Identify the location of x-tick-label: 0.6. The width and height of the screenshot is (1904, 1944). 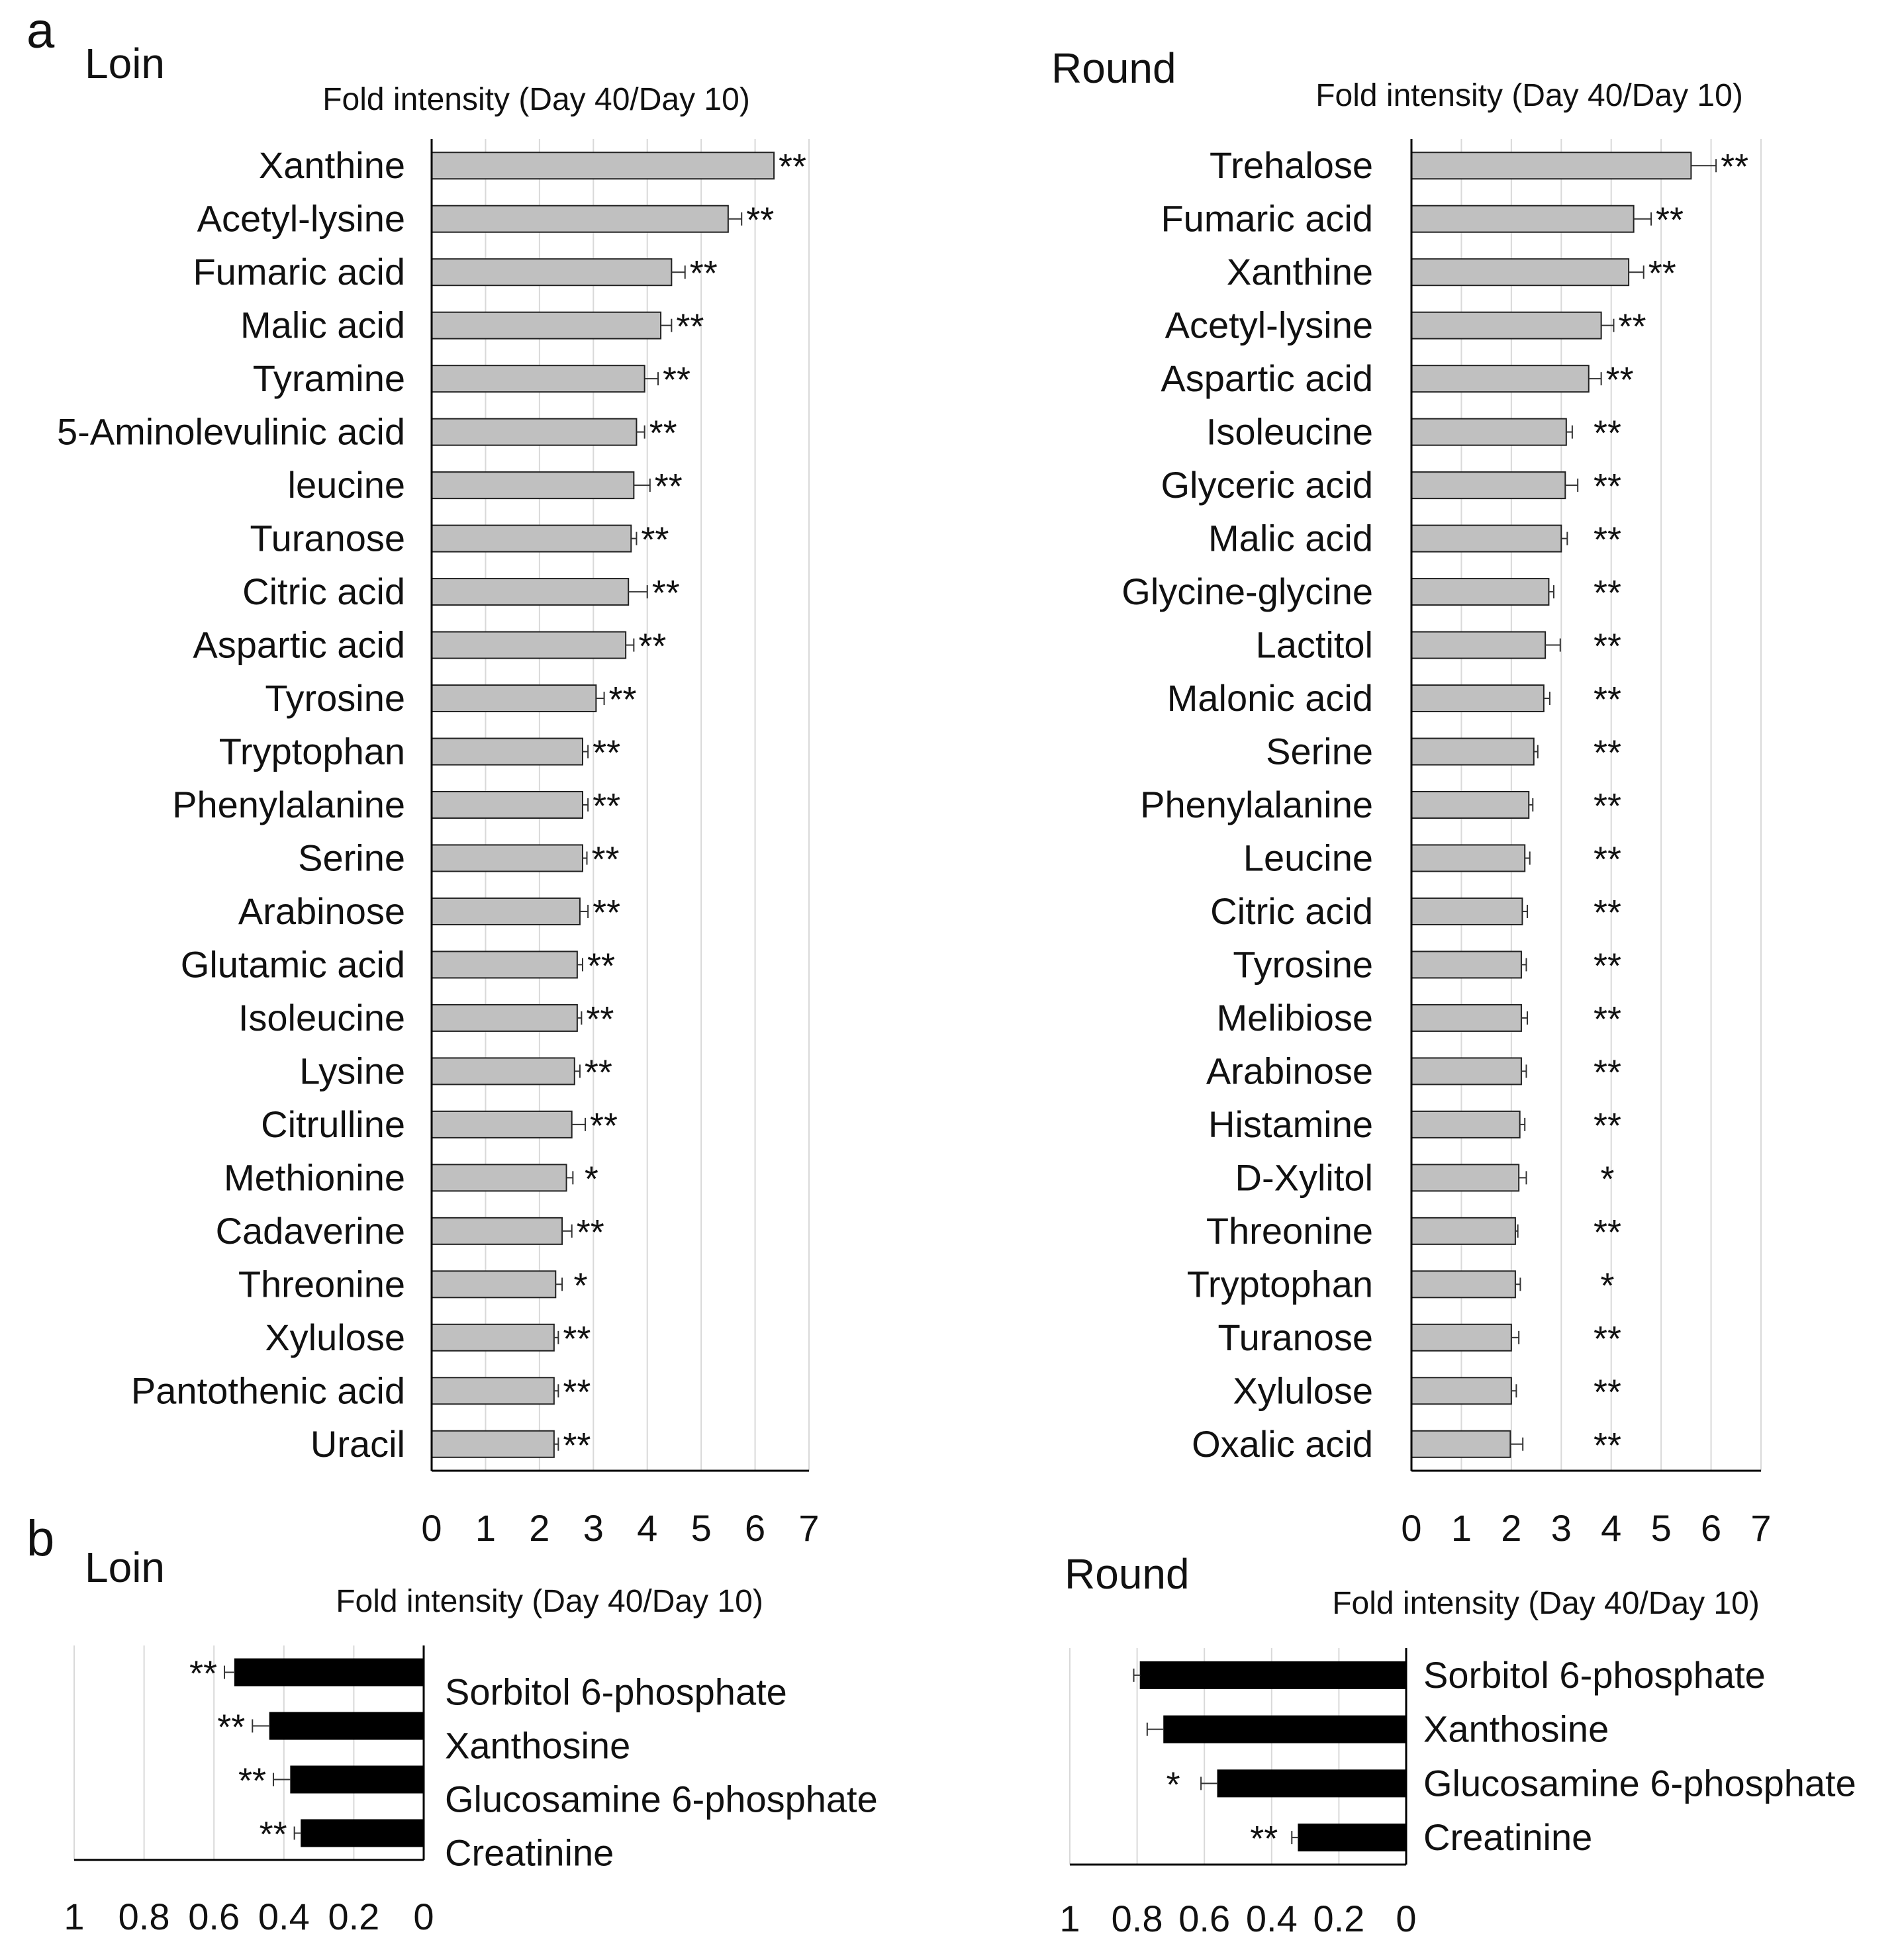
(214, 1916).